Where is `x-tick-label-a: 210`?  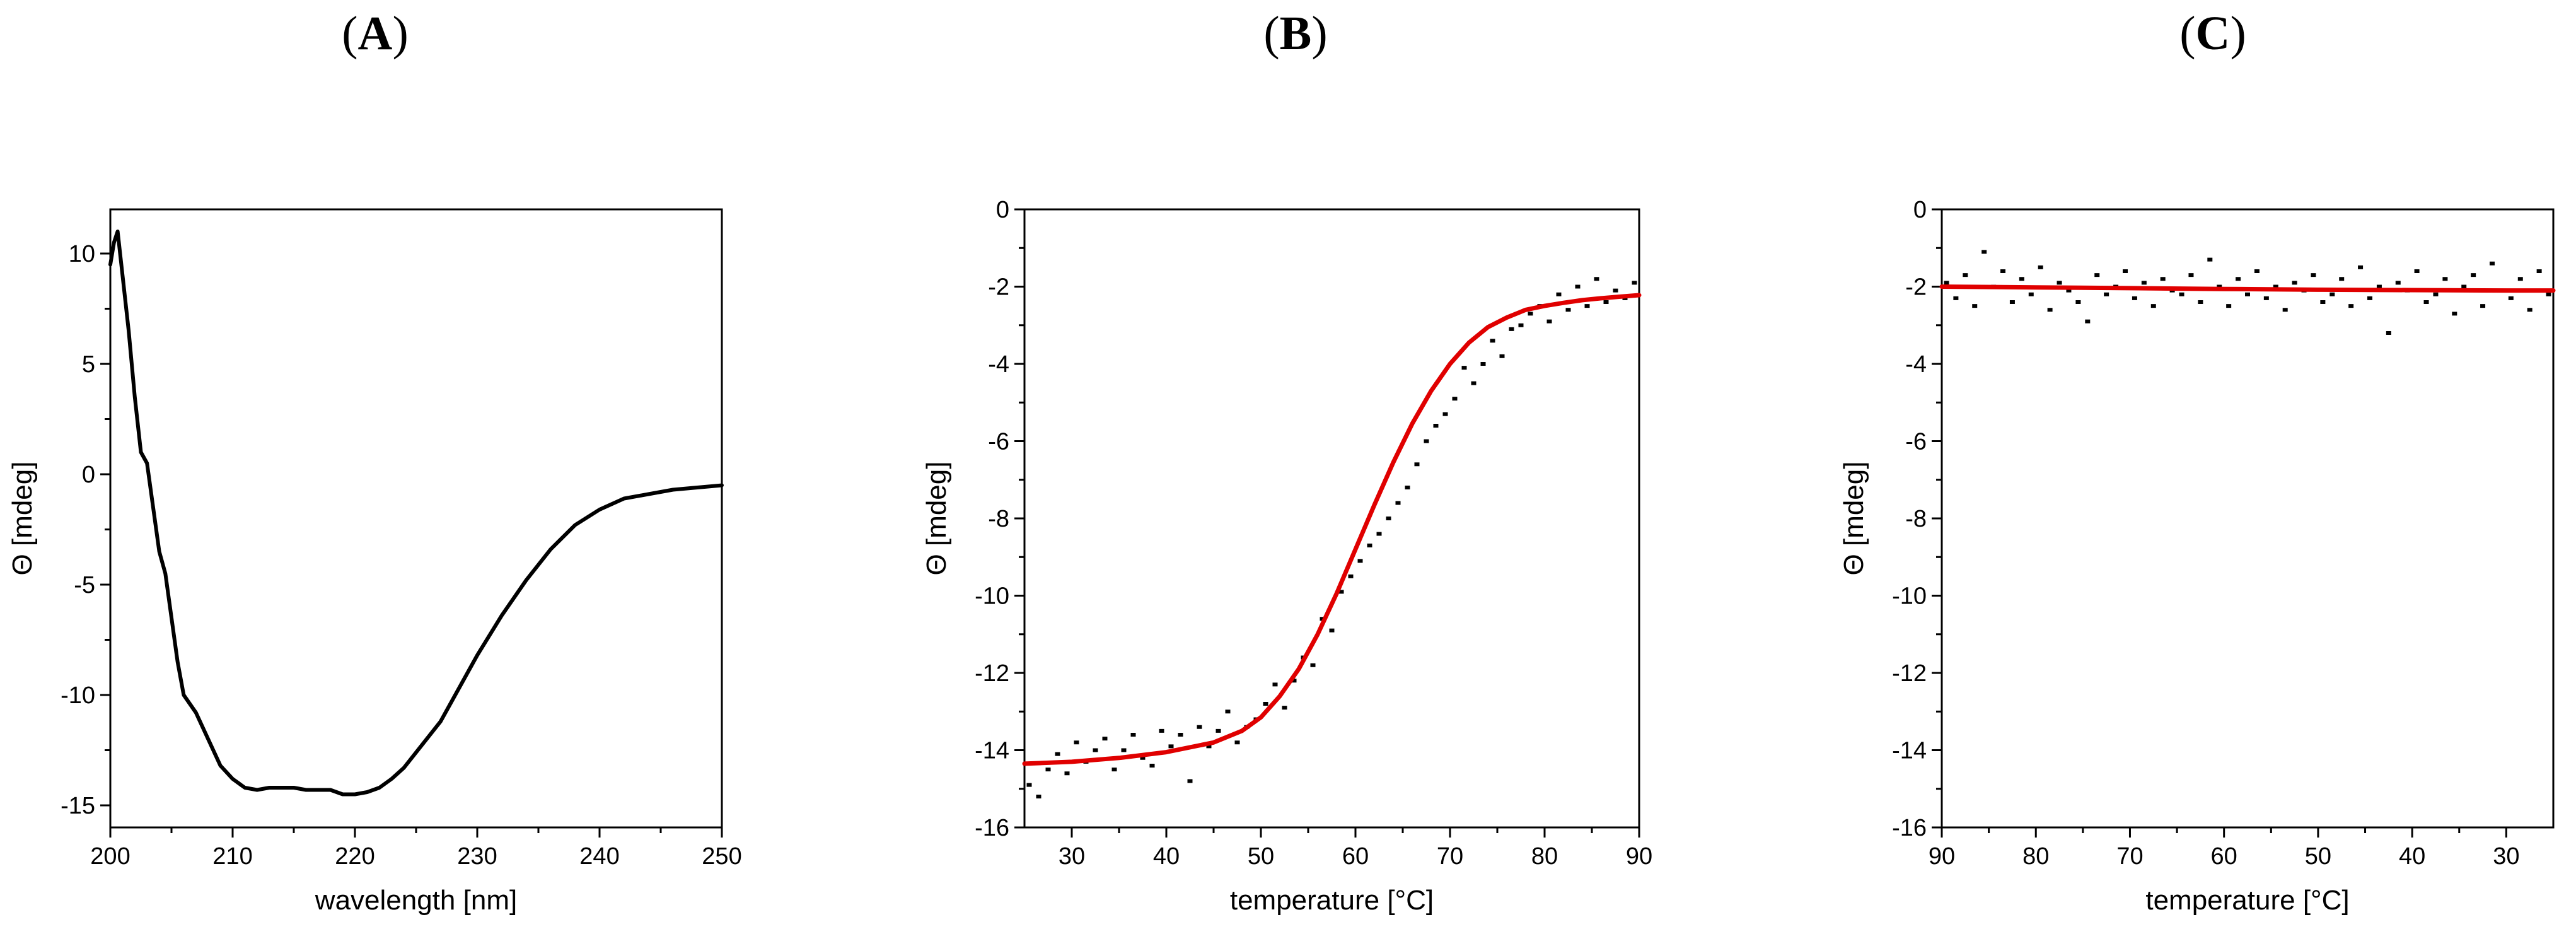 x-tick-label-a: 210 is located at coordinates (232, 857).